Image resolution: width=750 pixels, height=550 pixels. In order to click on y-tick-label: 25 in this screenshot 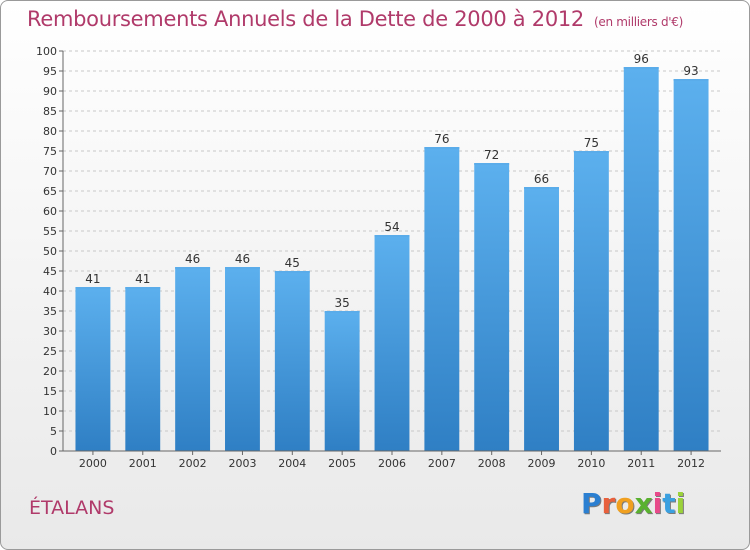, I will do `click(50, 351)`.